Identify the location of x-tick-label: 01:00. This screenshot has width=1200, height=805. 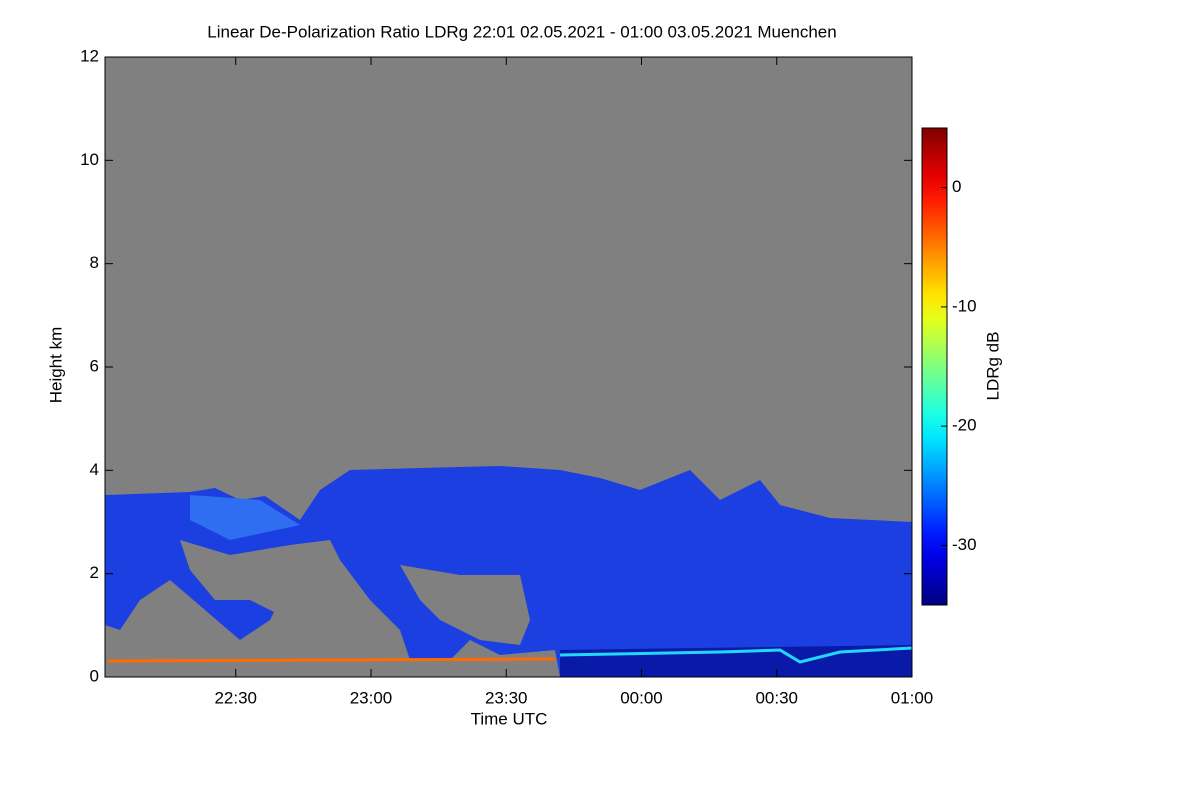
(912, 697).